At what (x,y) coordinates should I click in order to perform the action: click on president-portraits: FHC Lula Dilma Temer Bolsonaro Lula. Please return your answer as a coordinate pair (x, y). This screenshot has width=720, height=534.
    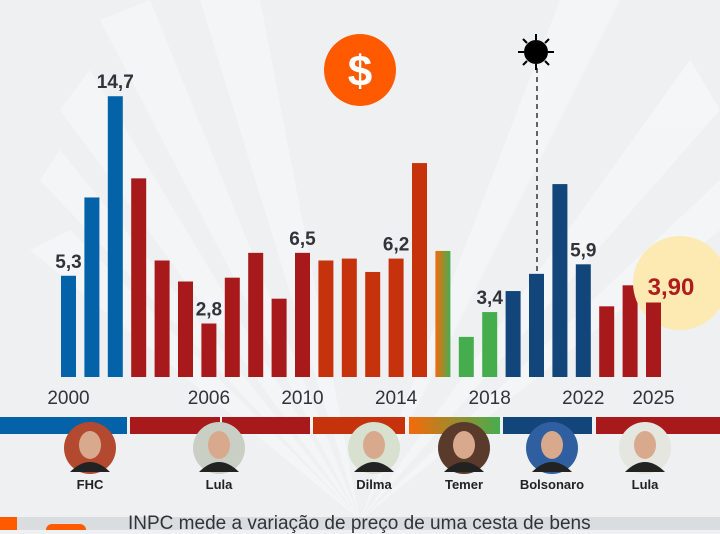
    Looking at the image, I should click on (367, 457).